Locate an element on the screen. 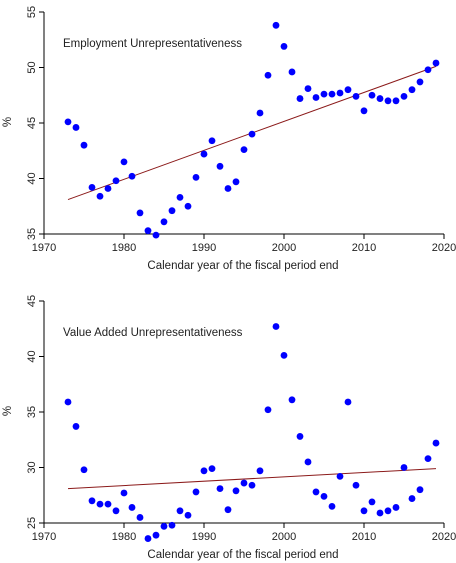  y-tick-label: 25 is located at coordinates (32, 523).